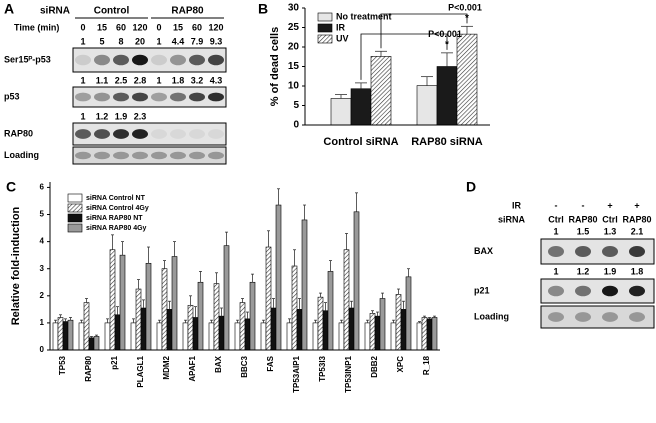 This screenshot has width=656, height=423. Describe the element at coordinates (482, 290) in the screenshot. I see `blot-row-label: p21` at that location.